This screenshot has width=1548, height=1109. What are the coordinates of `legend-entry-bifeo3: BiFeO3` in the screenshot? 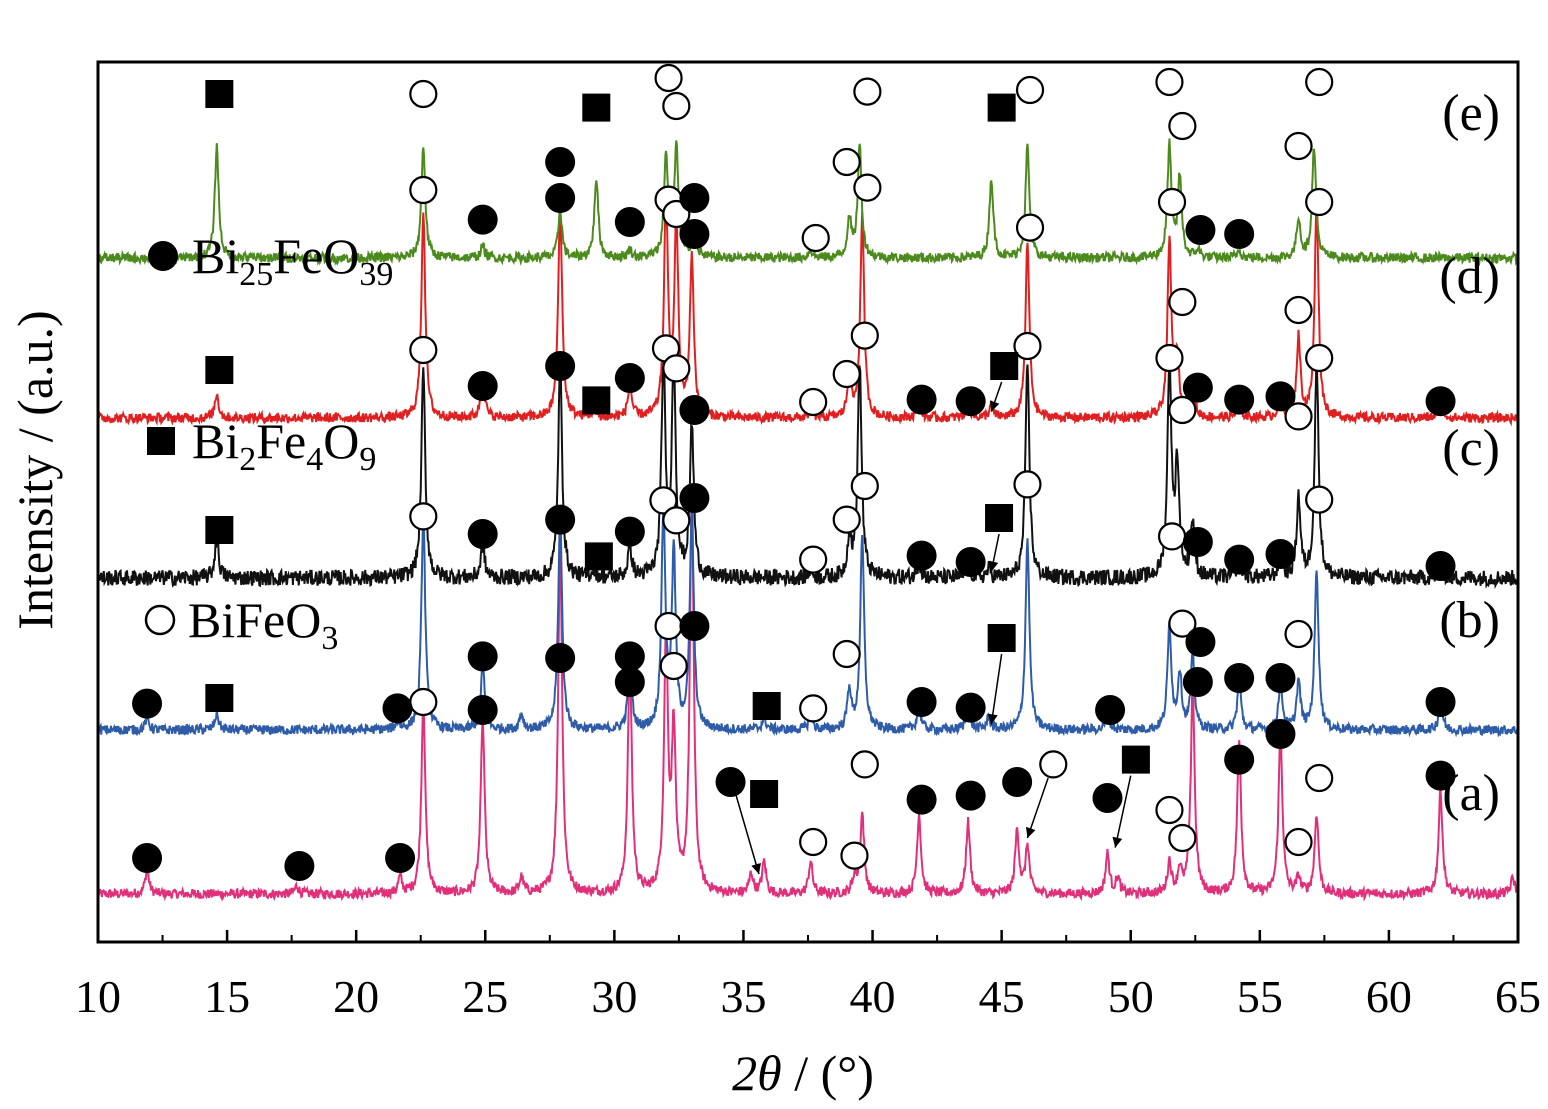 It's located at (241, 624).